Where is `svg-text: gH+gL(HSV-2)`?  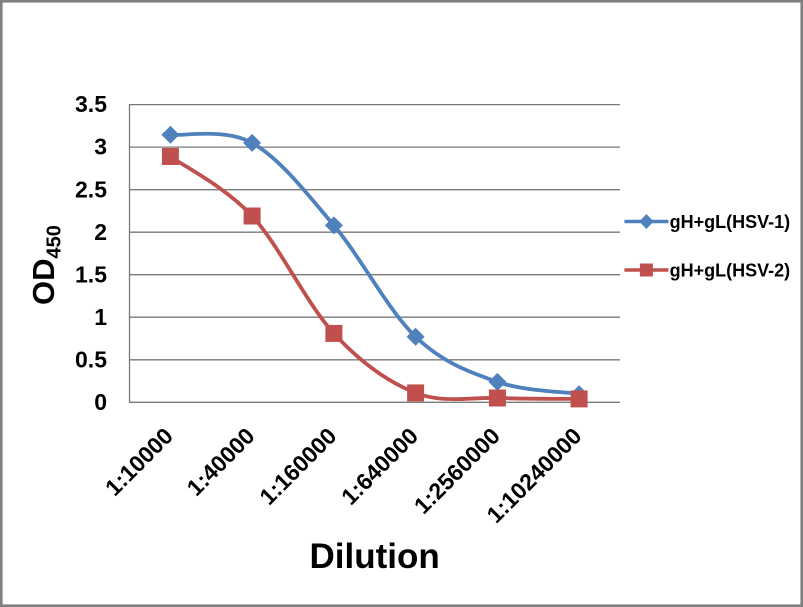
svg-text: gH+gL(HSV-2) is located at coordinates (730, 271).